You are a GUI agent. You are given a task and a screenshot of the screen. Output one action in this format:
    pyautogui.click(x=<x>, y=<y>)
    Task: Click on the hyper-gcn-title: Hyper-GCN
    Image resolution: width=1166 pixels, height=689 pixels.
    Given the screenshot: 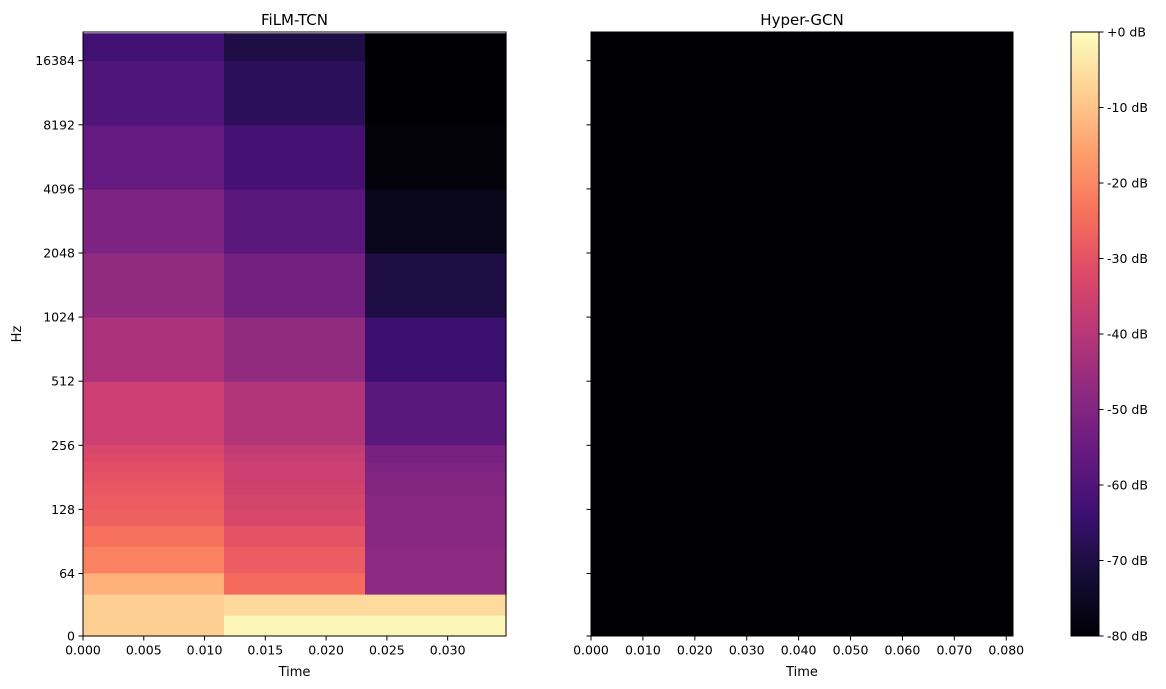 What is the action you would take?
    pyautogui.click(x=801, y=20)
    